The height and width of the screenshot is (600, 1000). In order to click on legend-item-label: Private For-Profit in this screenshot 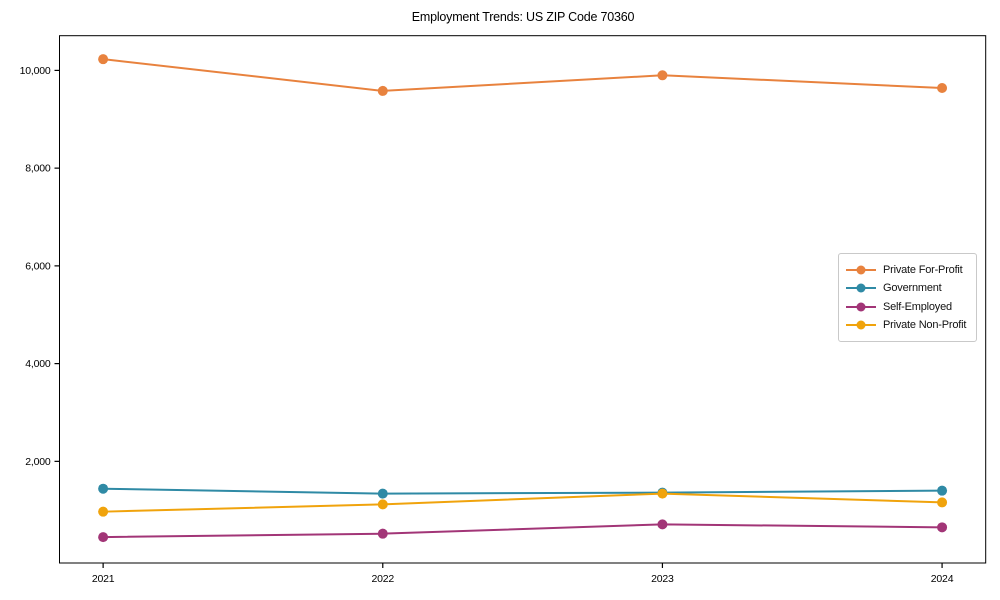, I will do `click(923, 269)`.